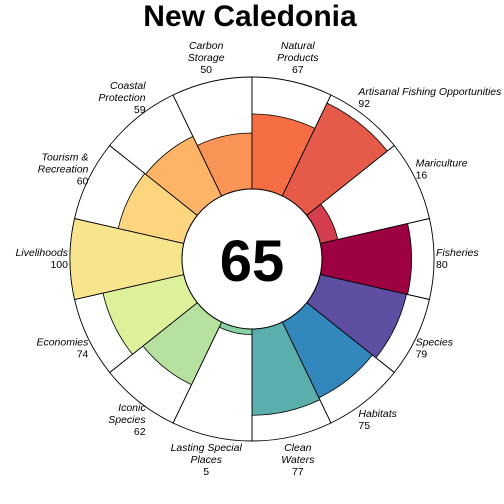  What do you see at coordinates (62, 342) in the screenshot?
I see `petal-label-economies: Economies` at bounding box center [62, 342].